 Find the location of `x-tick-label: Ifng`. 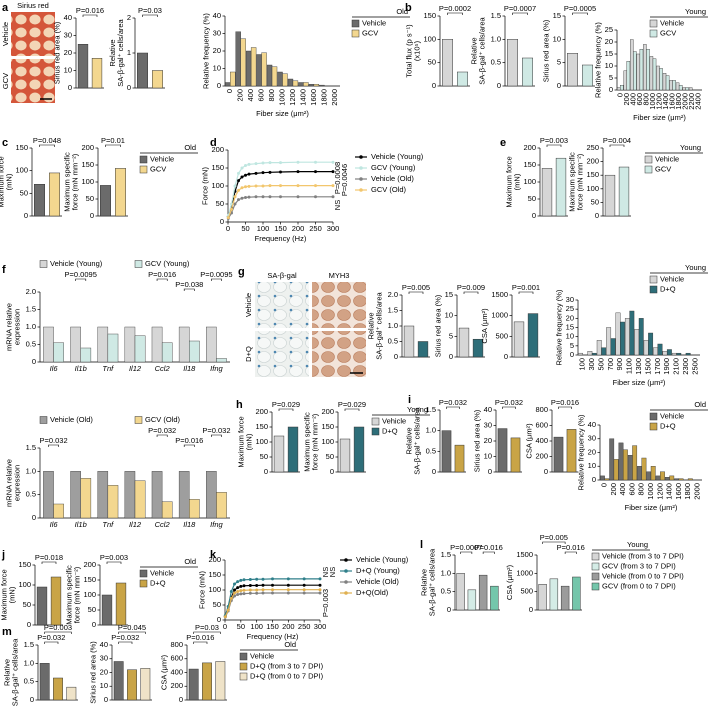

x-tick-label: Ifng is located at coordinates (216, 368).